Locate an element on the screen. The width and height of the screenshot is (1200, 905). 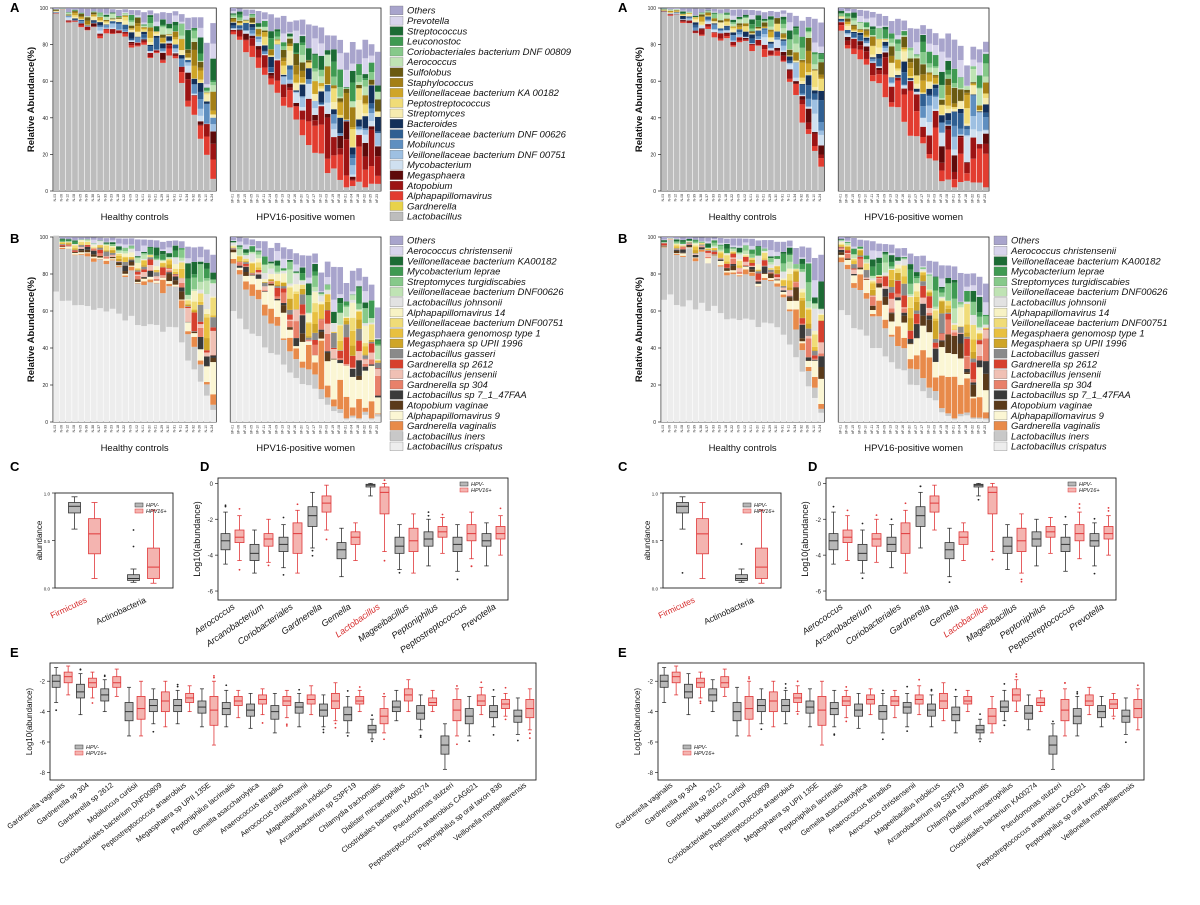
sample-tick-label: N-09 is located at coordinates (739, 197).